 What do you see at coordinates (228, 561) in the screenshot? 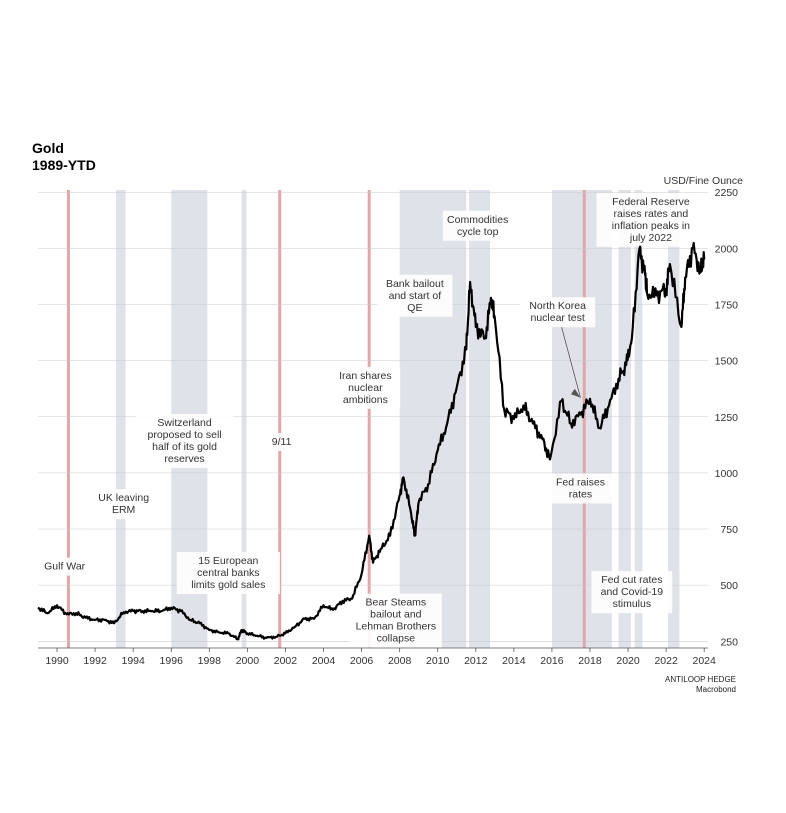
I see `annotation-text-4-0: 15 European` at bounding box center [228, 561].